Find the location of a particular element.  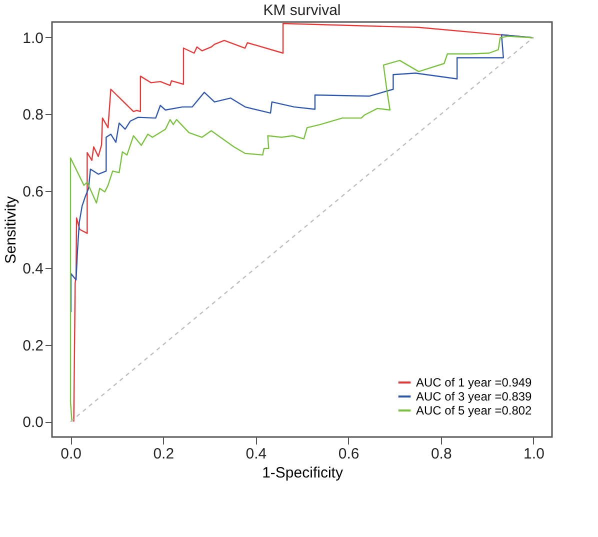

y-axis-title: Sensitivity is located at coordinates (11, 230).